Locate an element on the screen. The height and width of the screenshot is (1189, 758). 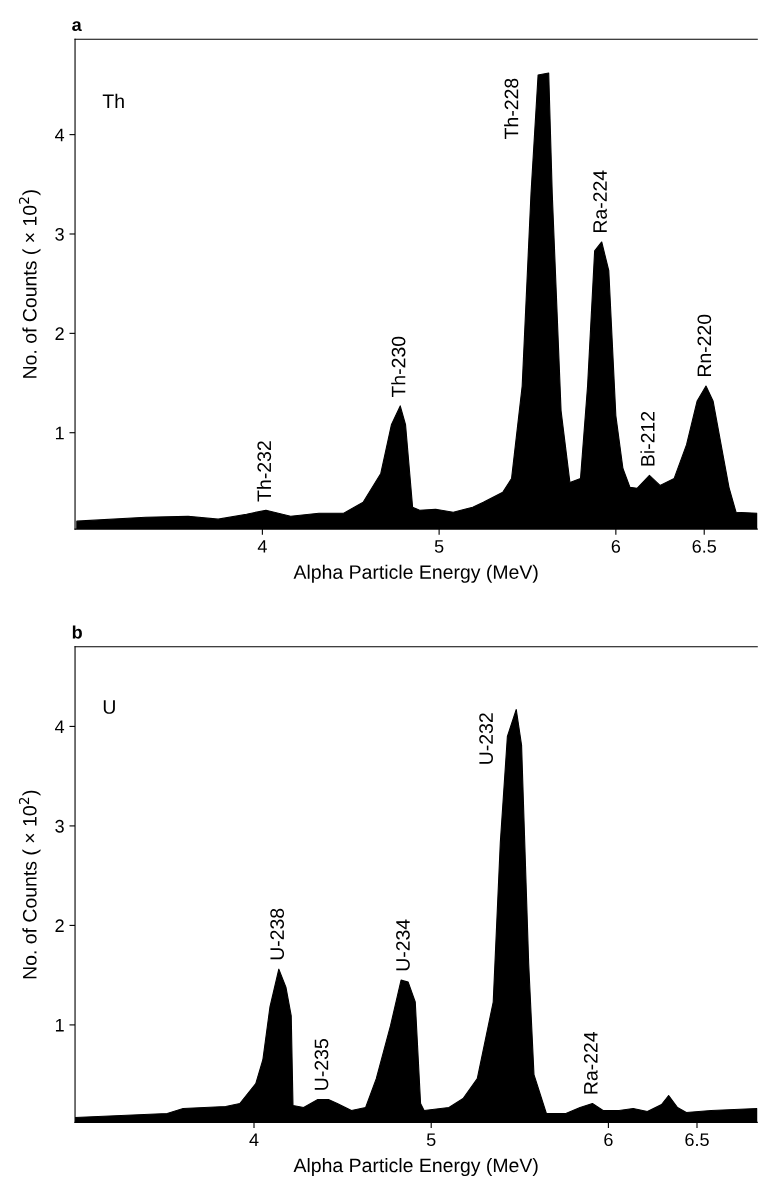
annotation: Th-228 is located at coordinates (511, 108).